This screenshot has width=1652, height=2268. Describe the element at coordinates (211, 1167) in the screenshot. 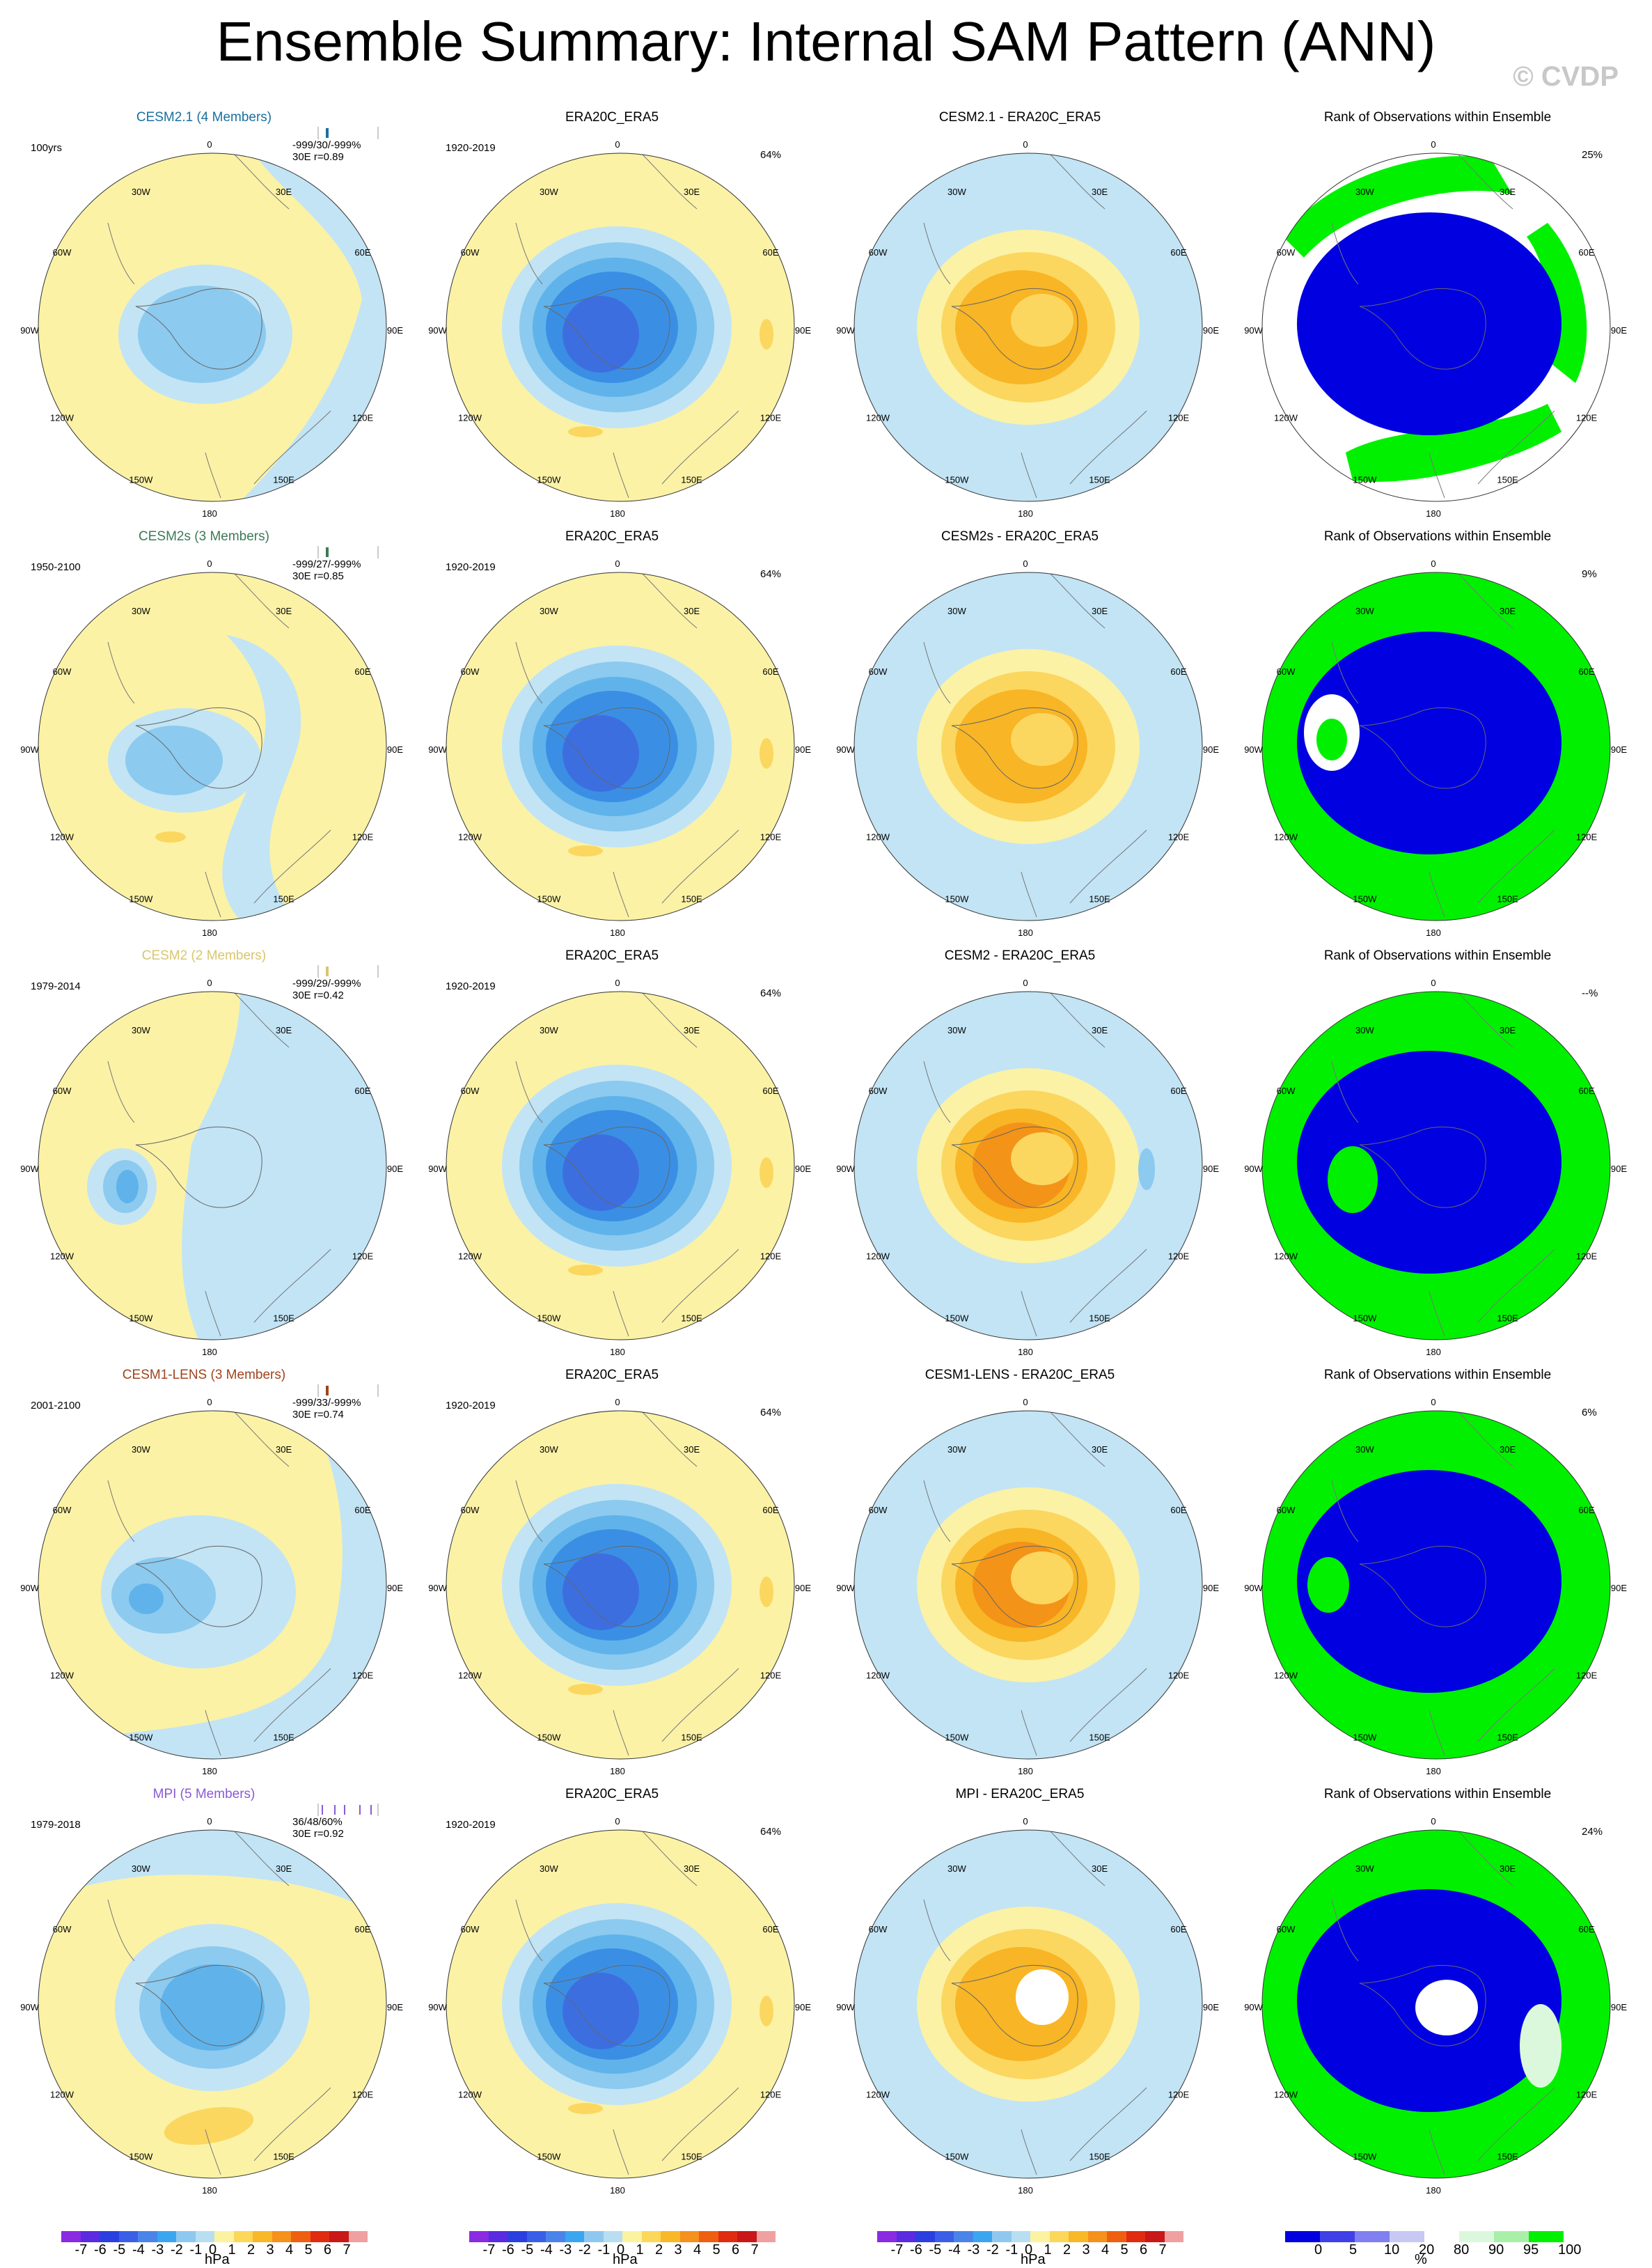

I see `model-polar-map: 0 180 30W 30E 60W 60E 90W 90E 120W 120E 150W 150E` at that location.